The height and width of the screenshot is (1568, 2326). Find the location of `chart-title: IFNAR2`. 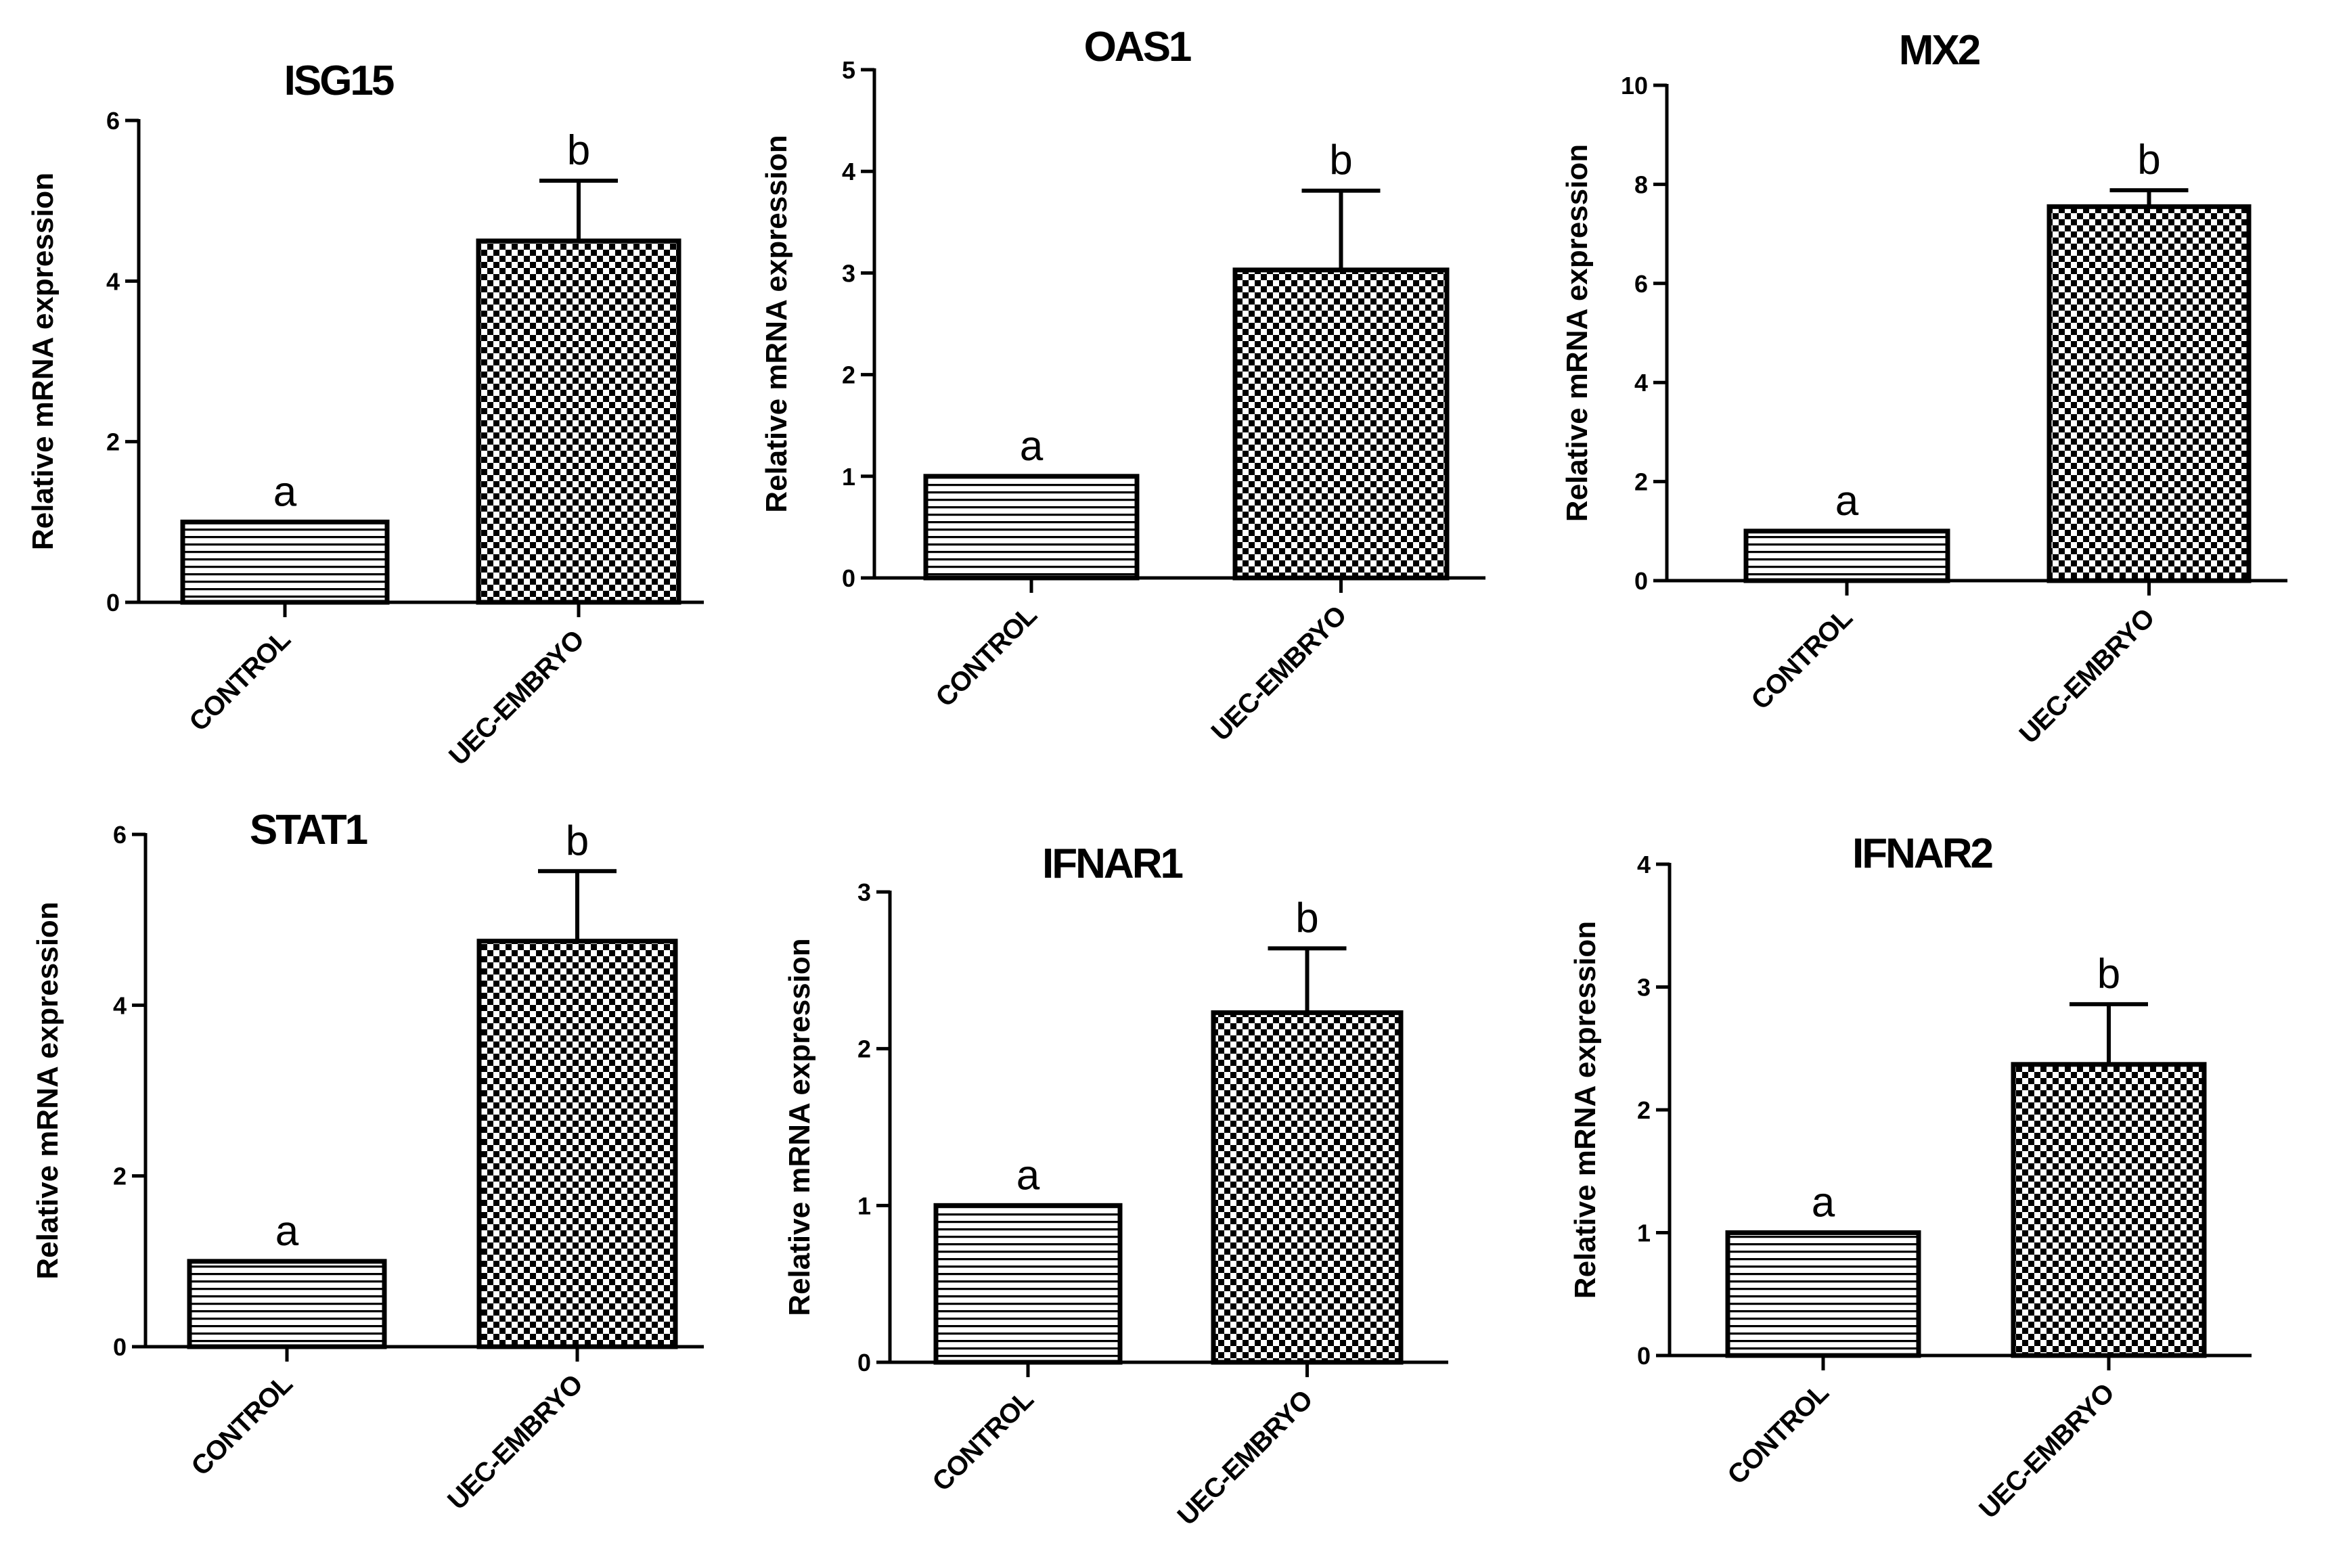

chart-title: IFNAR2 is located at coordinates (1922, 854).